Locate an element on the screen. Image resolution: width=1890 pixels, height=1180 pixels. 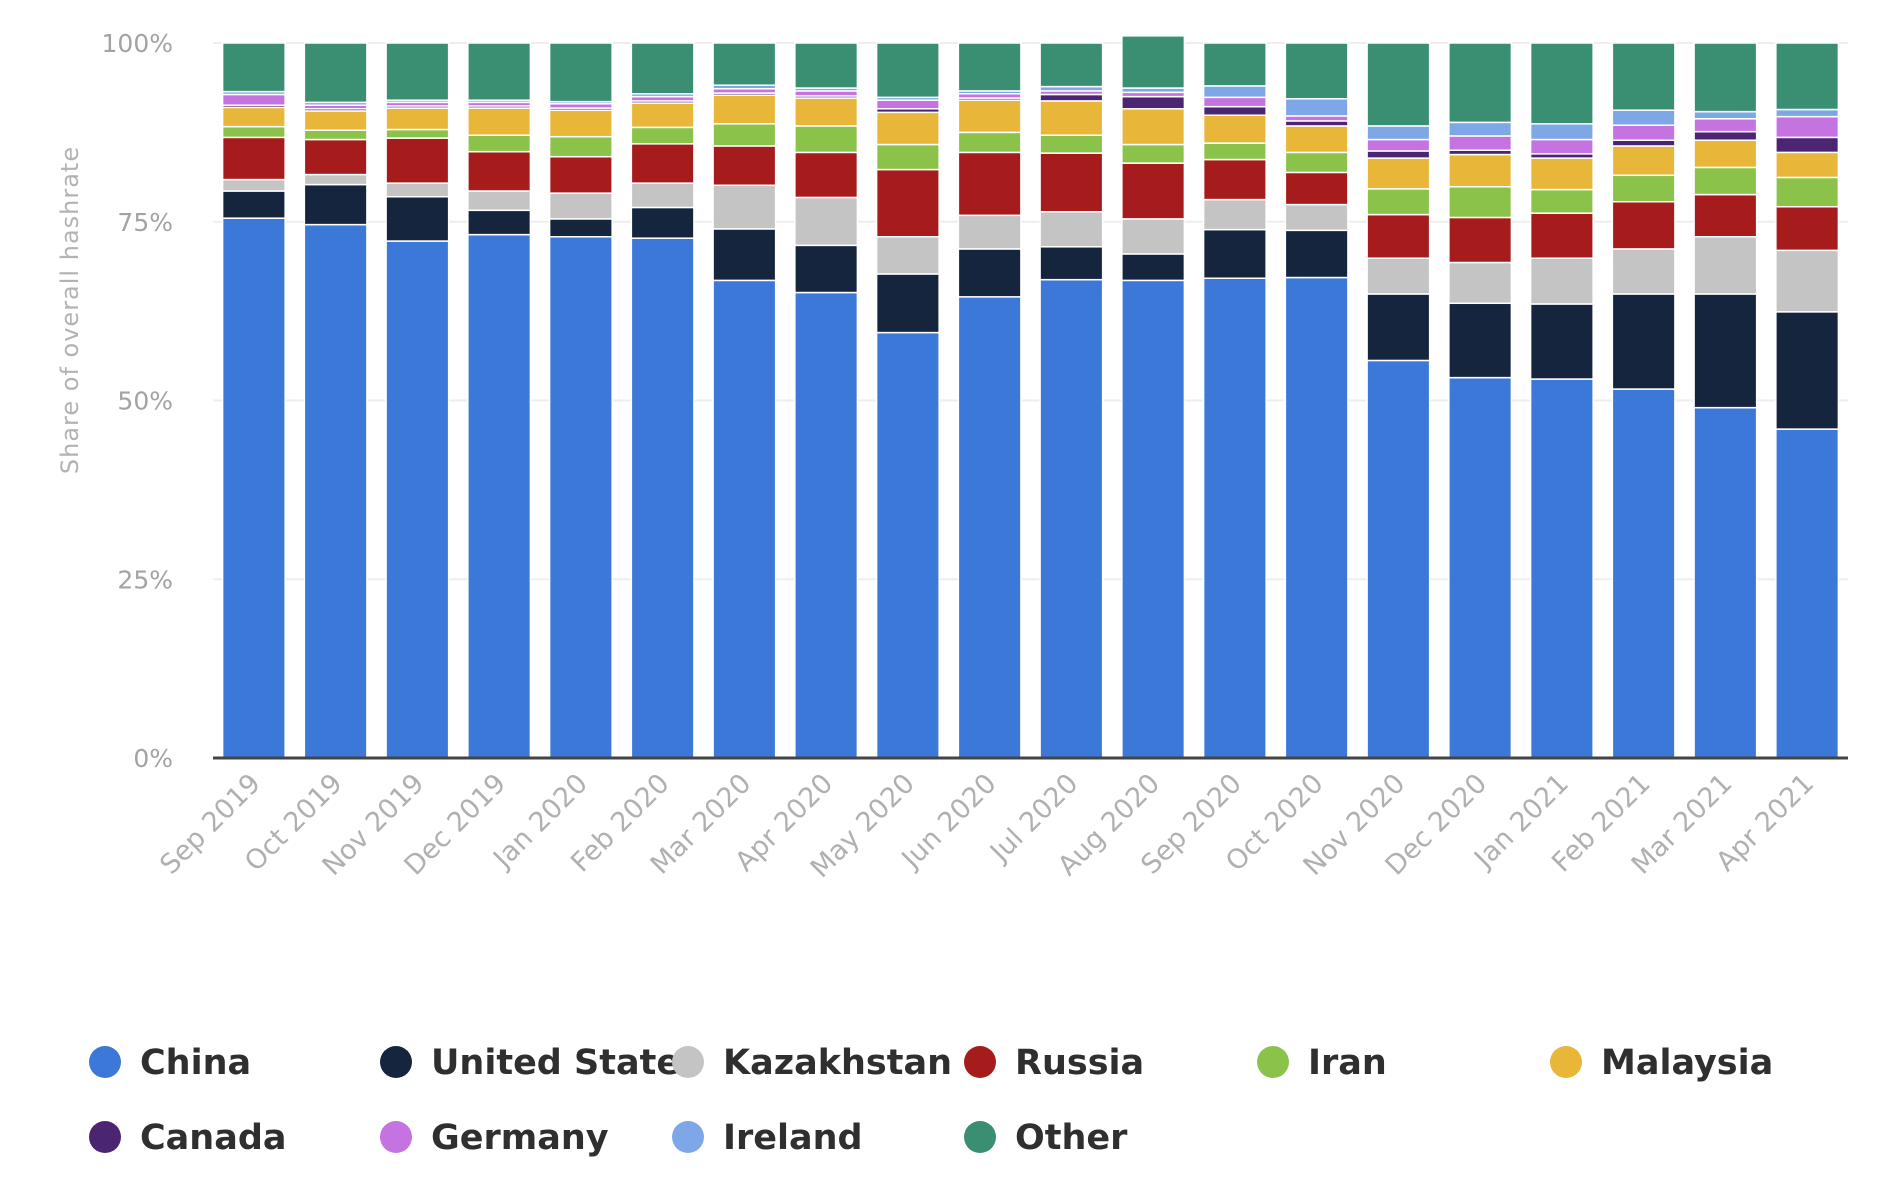
legend-item: United States is located at coordinates (540, 1063).